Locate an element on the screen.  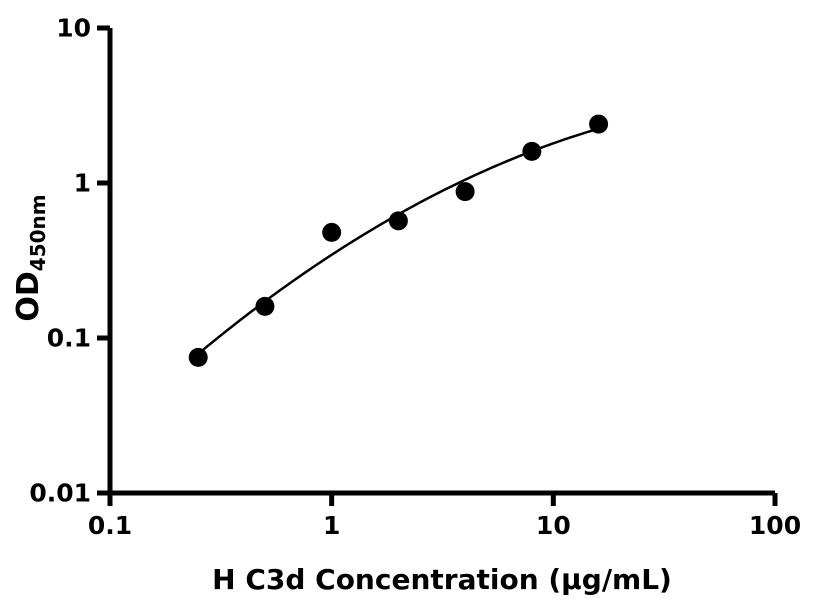
y-tick-label: 0.1 is located at coordinates (69, 338).